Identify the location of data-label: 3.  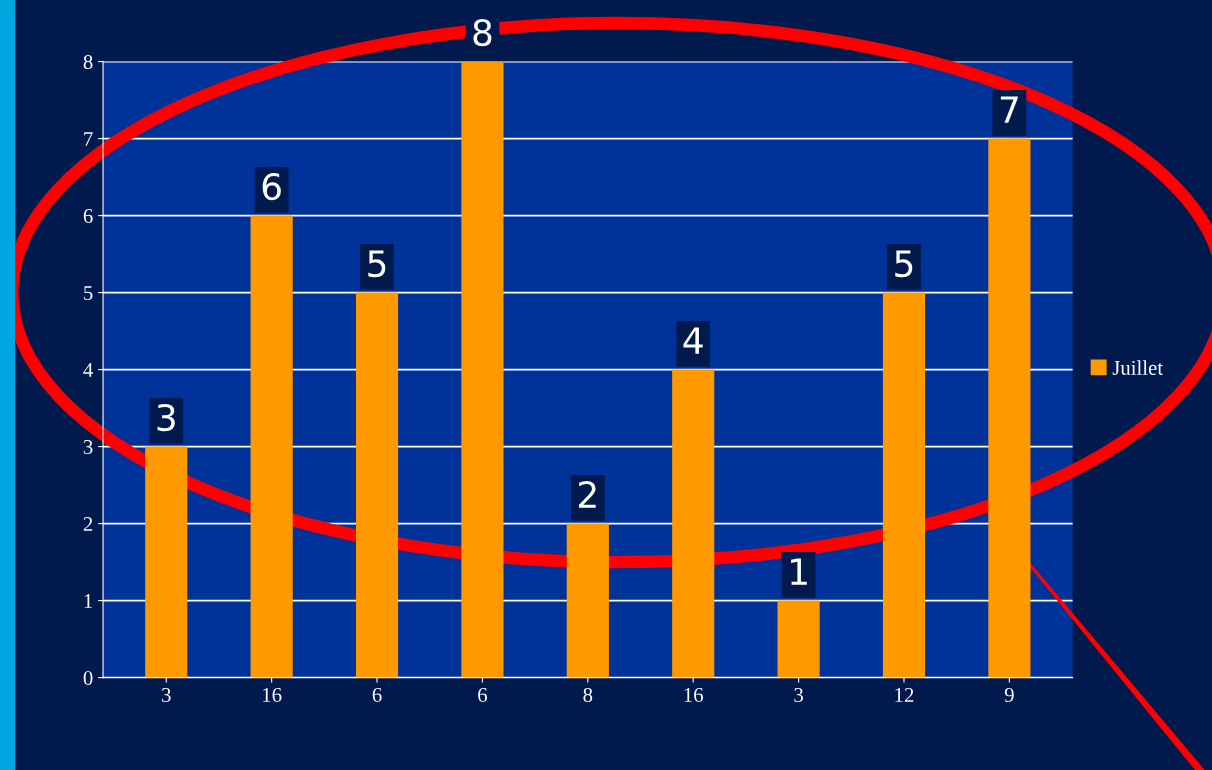
(166, 417).